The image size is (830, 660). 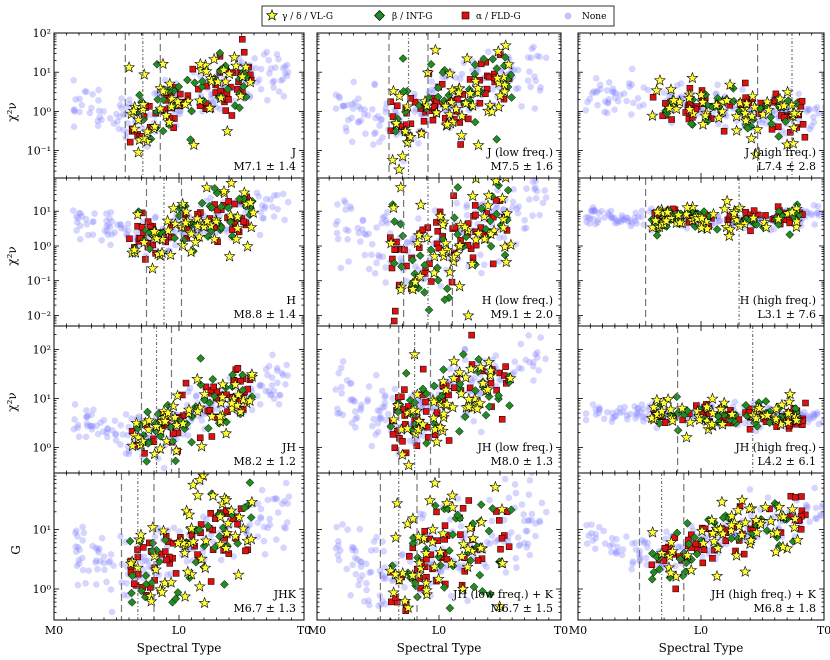 What do you see at coordinates (272, 15) in the screenshot?
I see `legend-star-icon` at bounding box center [272, 15].